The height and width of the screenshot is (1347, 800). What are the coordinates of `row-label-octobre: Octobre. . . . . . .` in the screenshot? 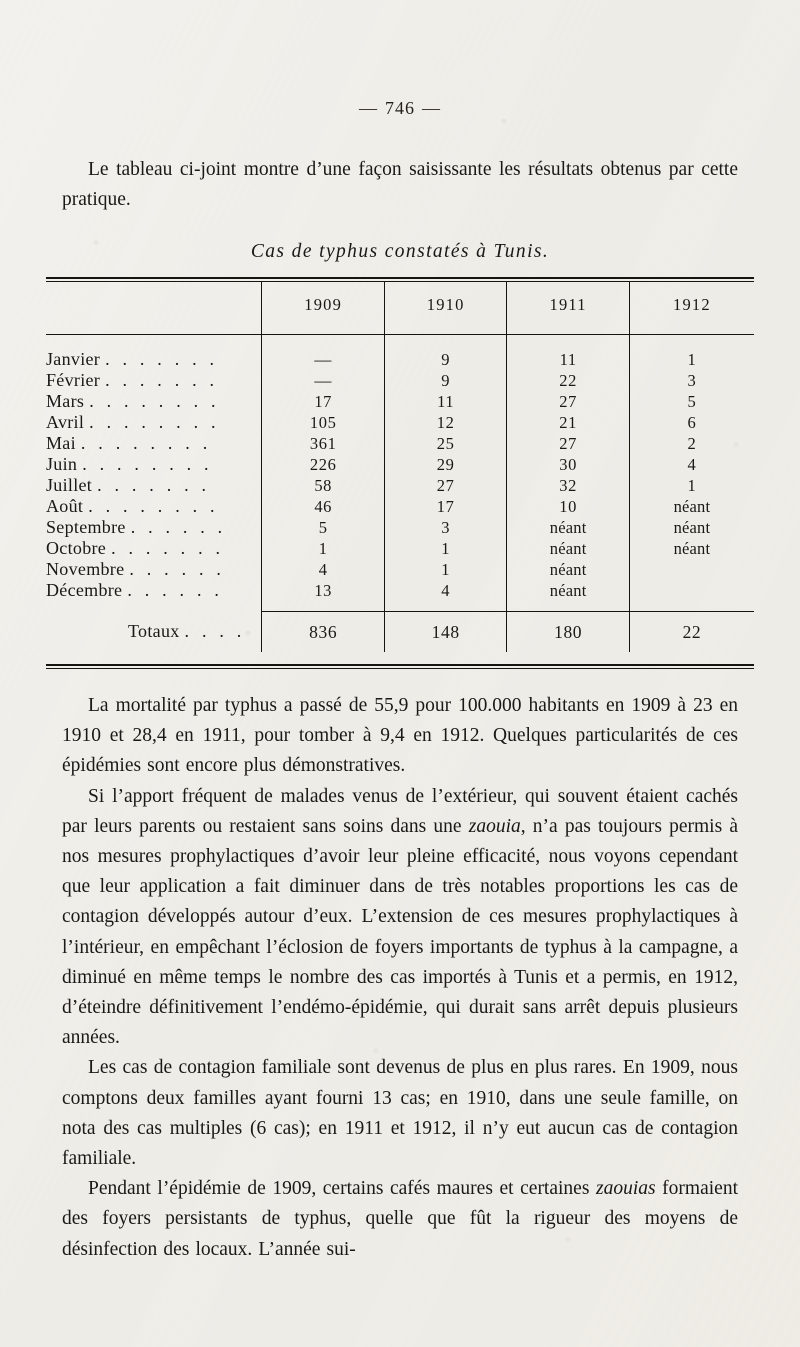 It's located at (154, 548).